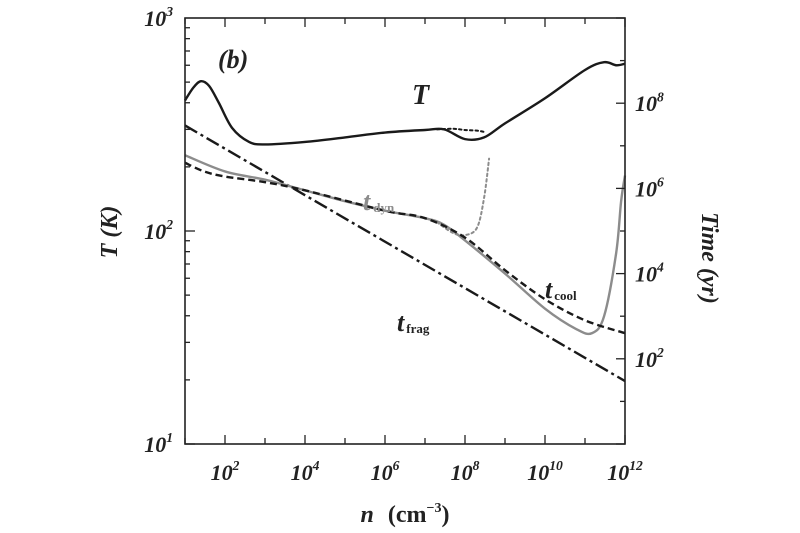 This screenshot has height=533, width=800. I want to click on x-tick-label: 10¹⁰, so click(545, 471).